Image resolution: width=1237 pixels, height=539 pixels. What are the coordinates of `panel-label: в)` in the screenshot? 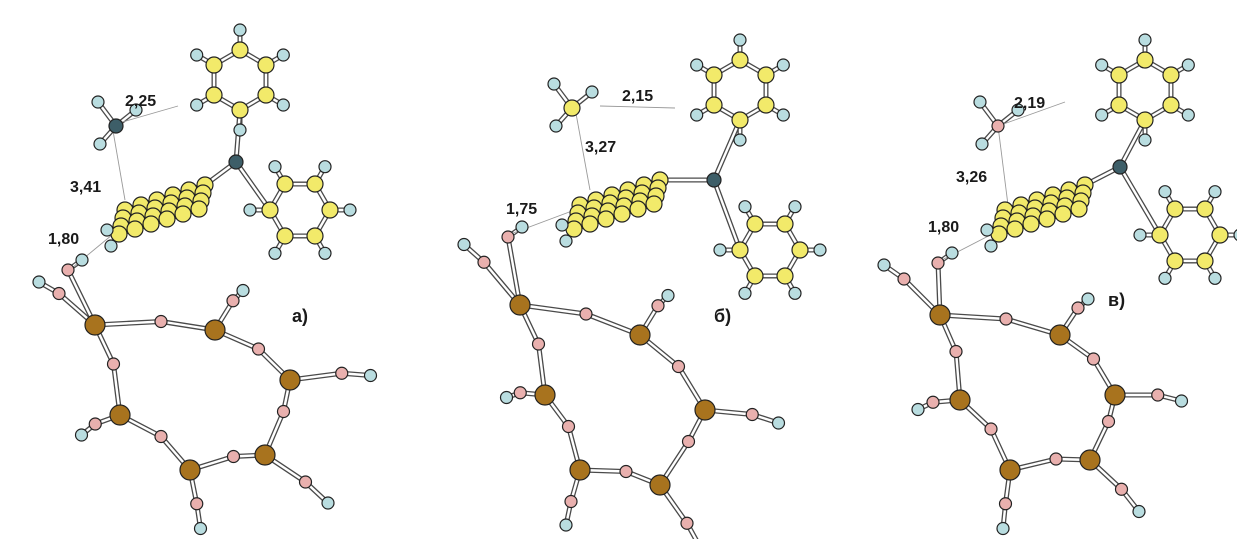 It's located at (1116, 300).